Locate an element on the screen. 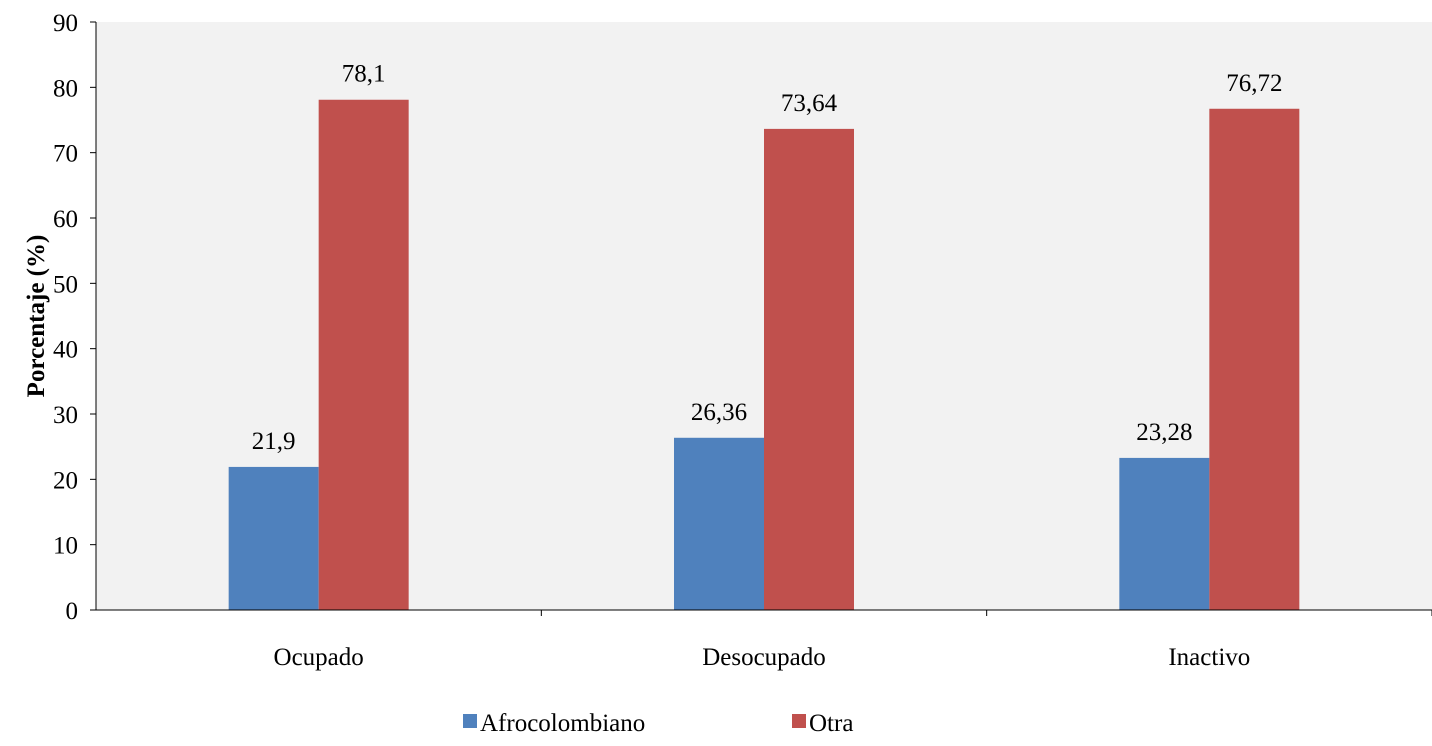 The width and height of the screenshot is (1432, 746). y-tick-label: 80 is located at coordinates (65, 88).